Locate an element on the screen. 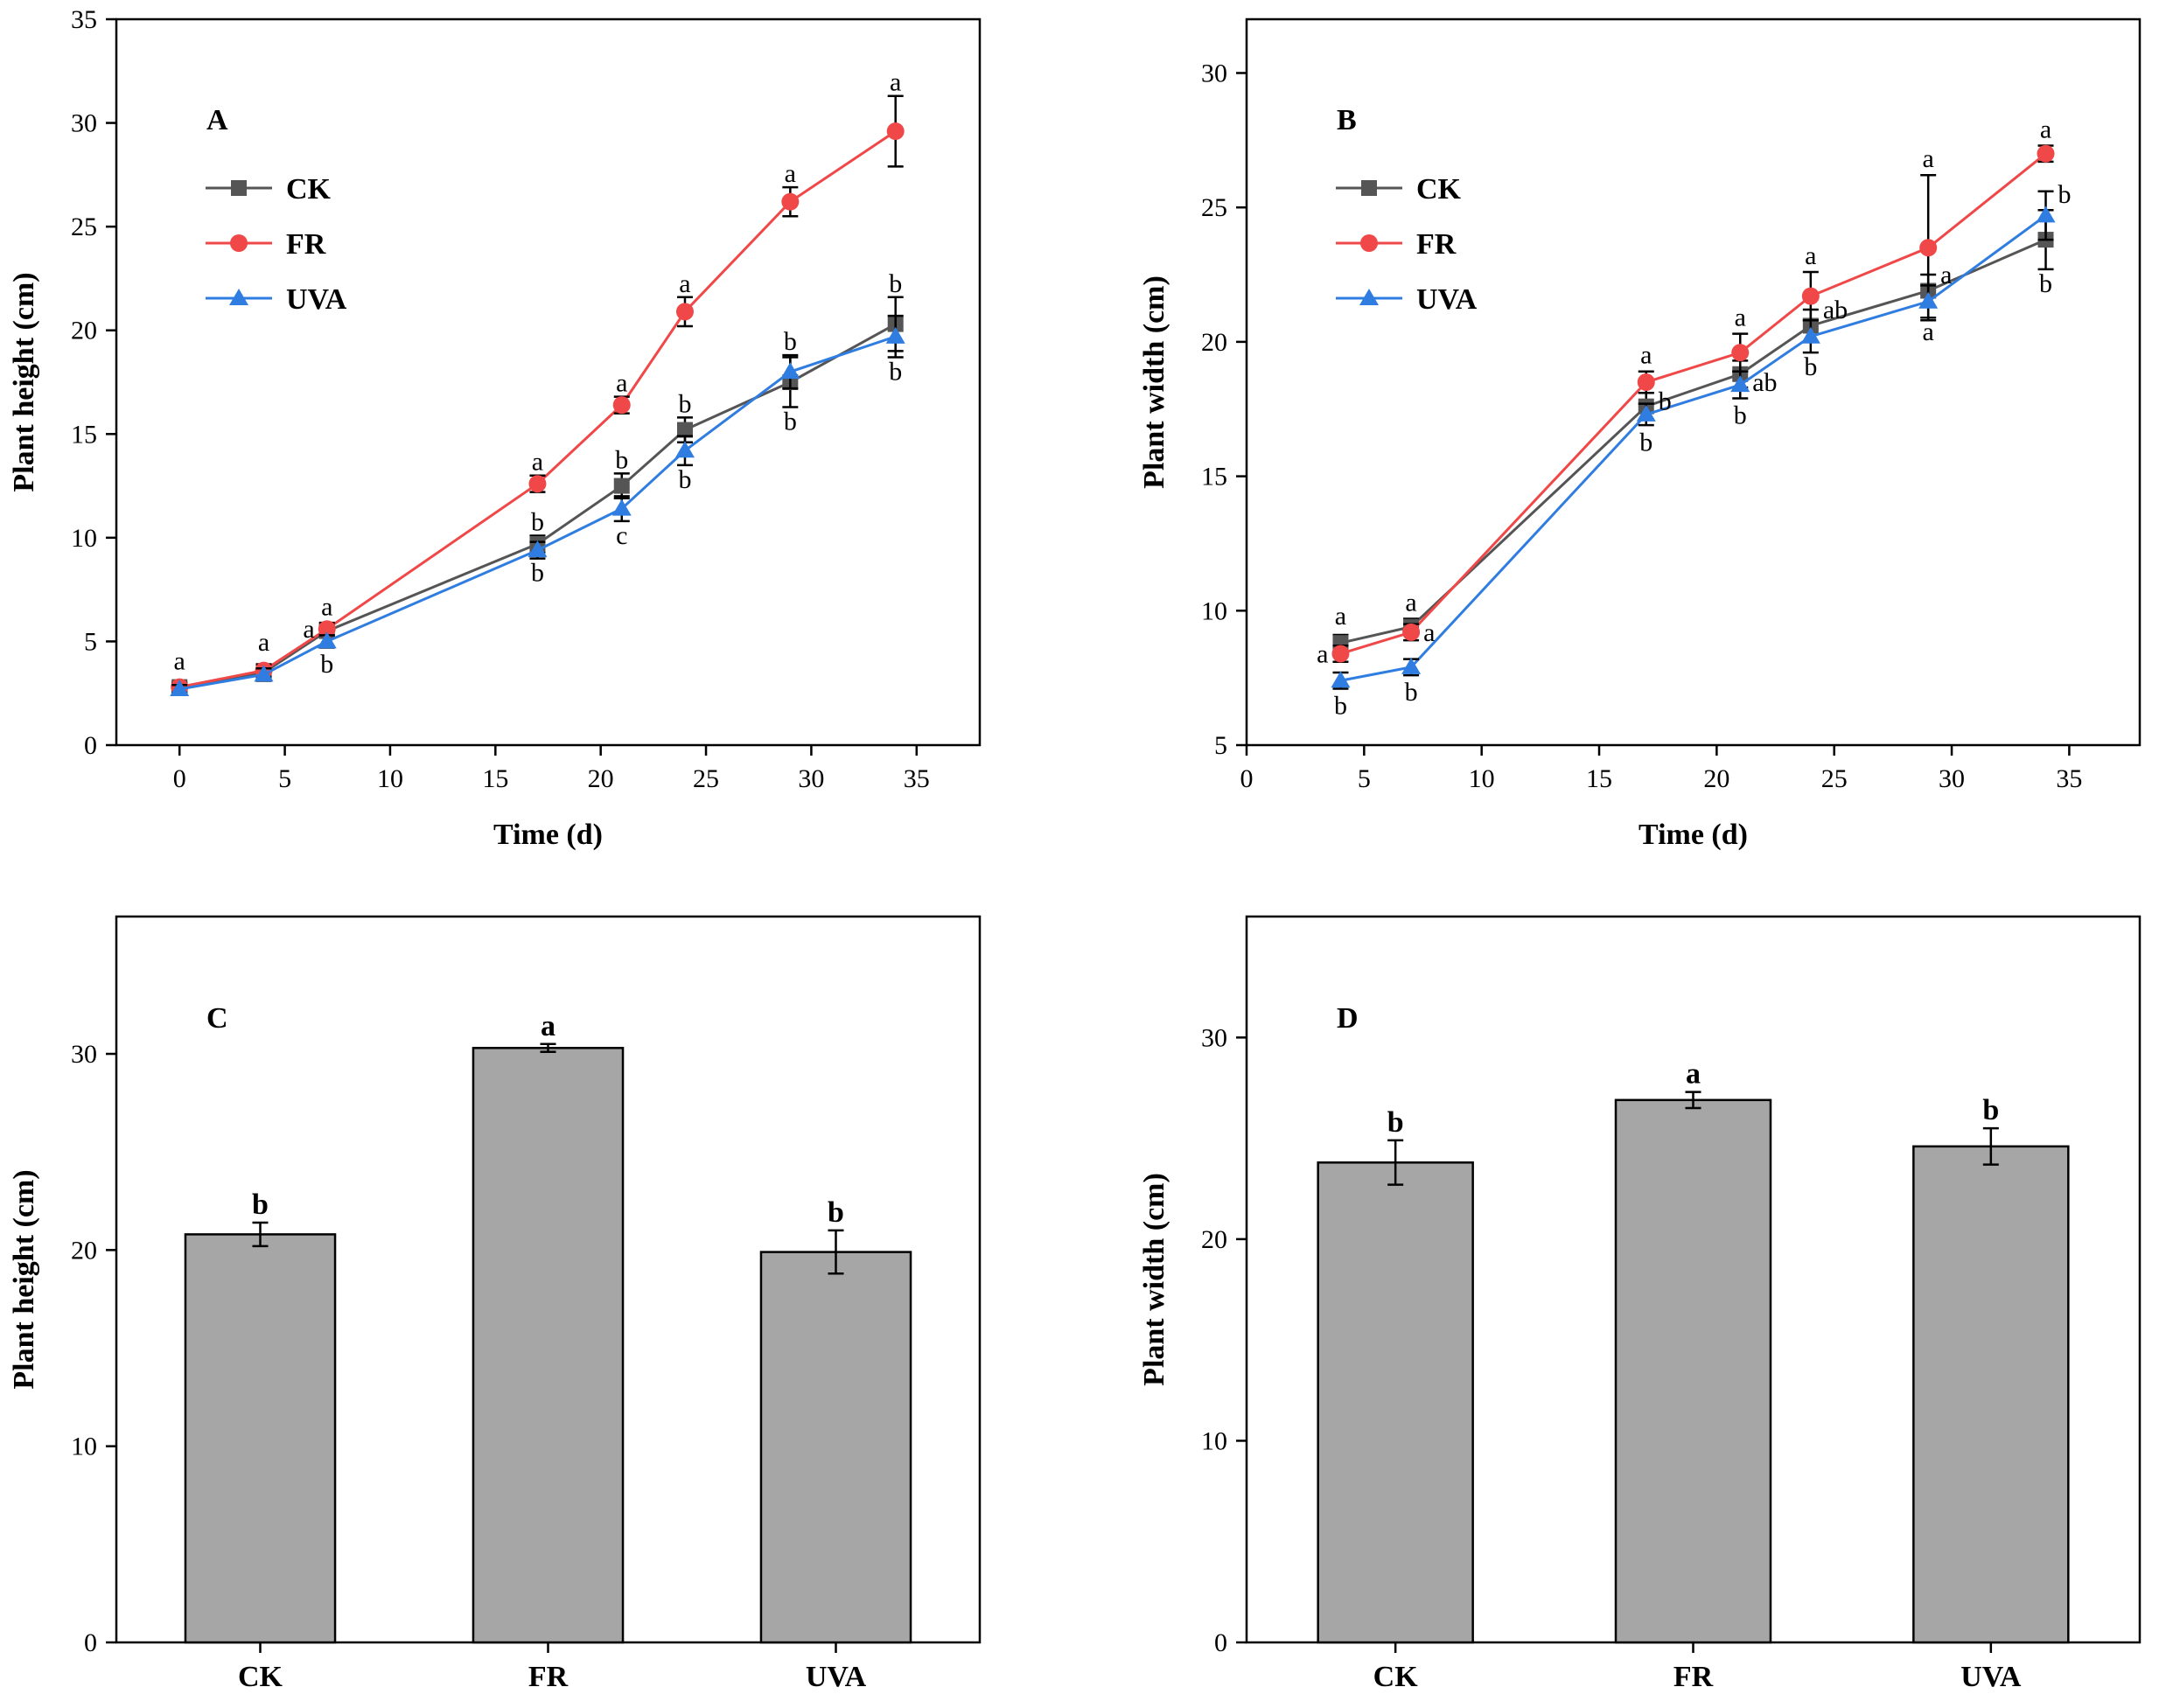 The height and width of the screenshot is (1708, 2166). y-tick-label: 35 is located at coordinates (84, 19).